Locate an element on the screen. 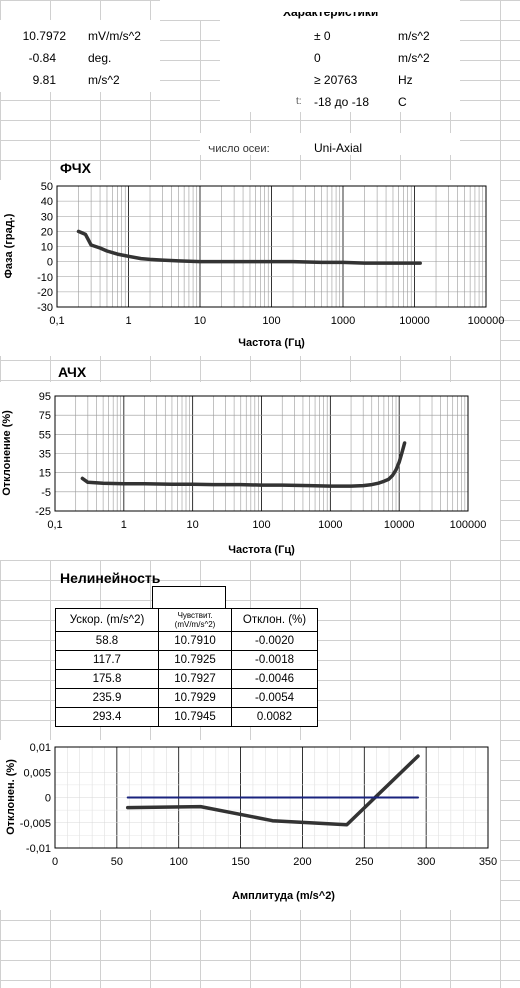 Image resolution: width=520 pixels, height=988 pixels. table-cell: 10.7910 is located at coordinates (195, 641).